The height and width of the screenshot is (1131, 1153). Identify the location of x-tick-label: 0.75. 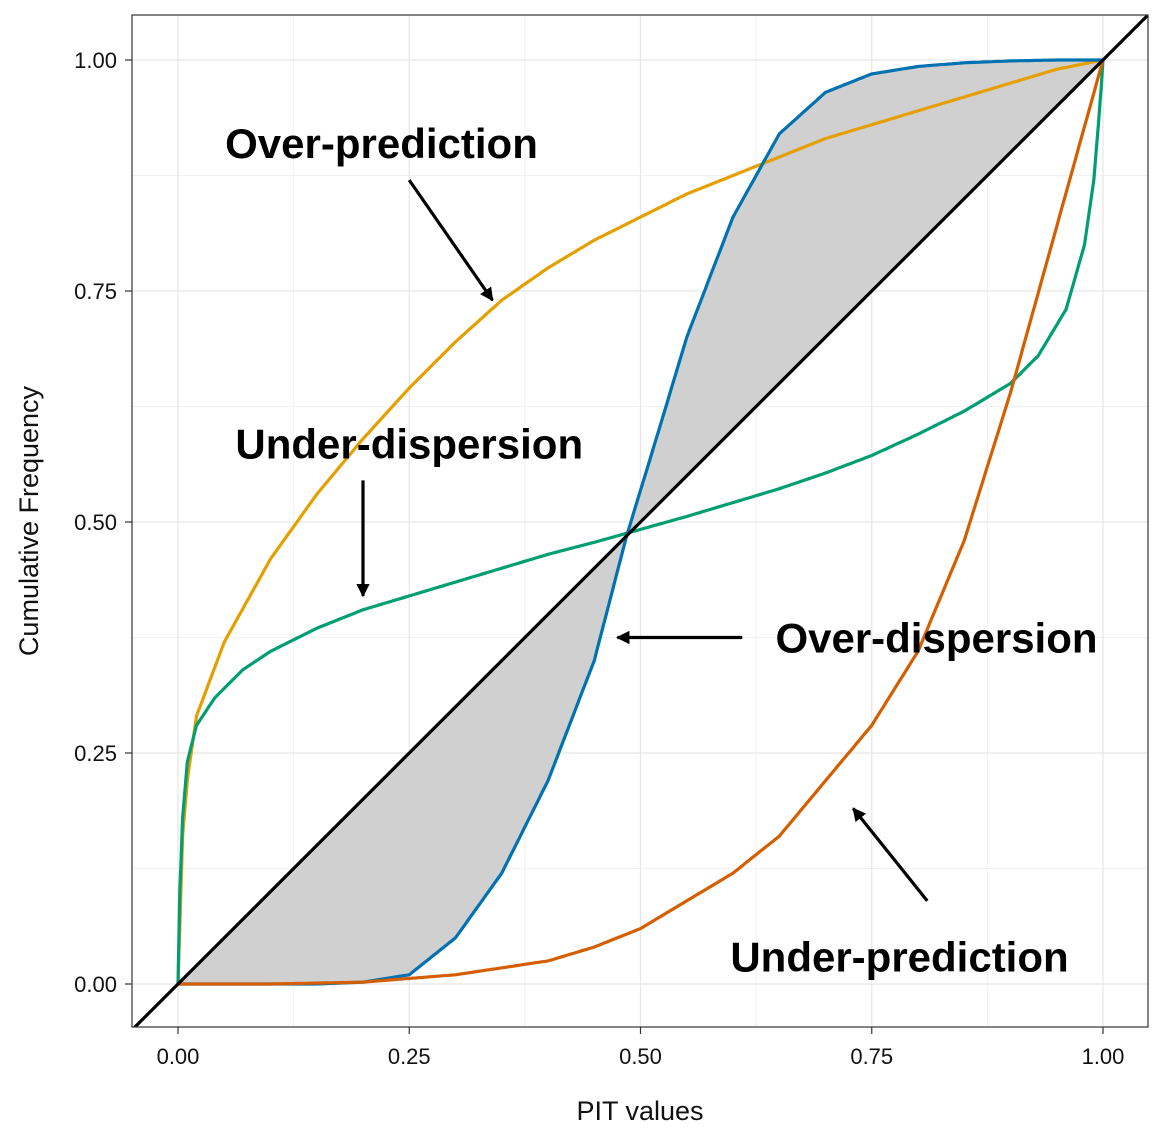
(871, 1056).